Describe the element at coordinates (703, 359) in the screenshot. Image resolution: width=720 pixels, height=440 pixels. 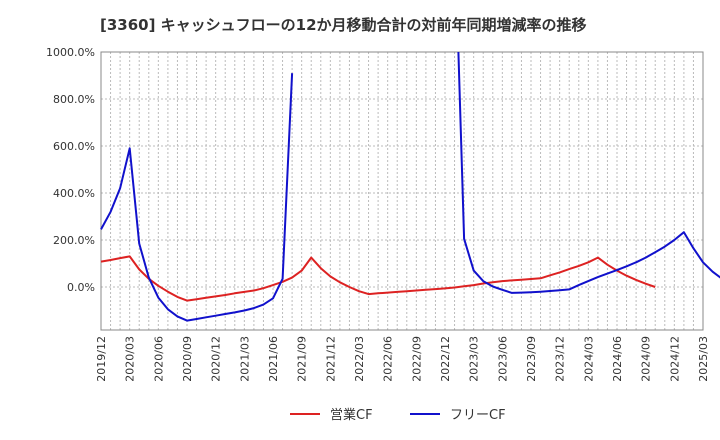
I see `x-tick-label: 2025/03` at that location.